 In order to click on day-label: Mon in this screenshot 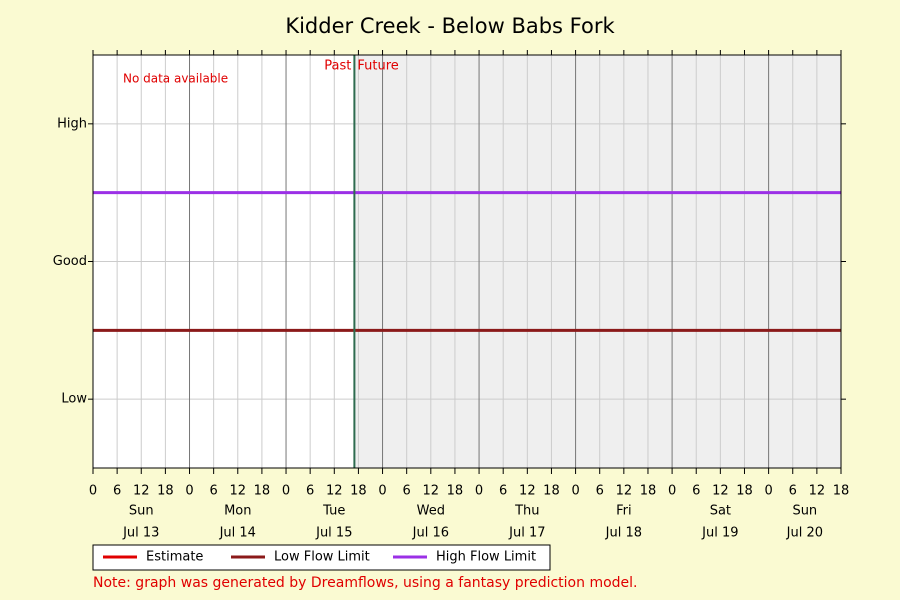, I will do `click(237, 511)`.